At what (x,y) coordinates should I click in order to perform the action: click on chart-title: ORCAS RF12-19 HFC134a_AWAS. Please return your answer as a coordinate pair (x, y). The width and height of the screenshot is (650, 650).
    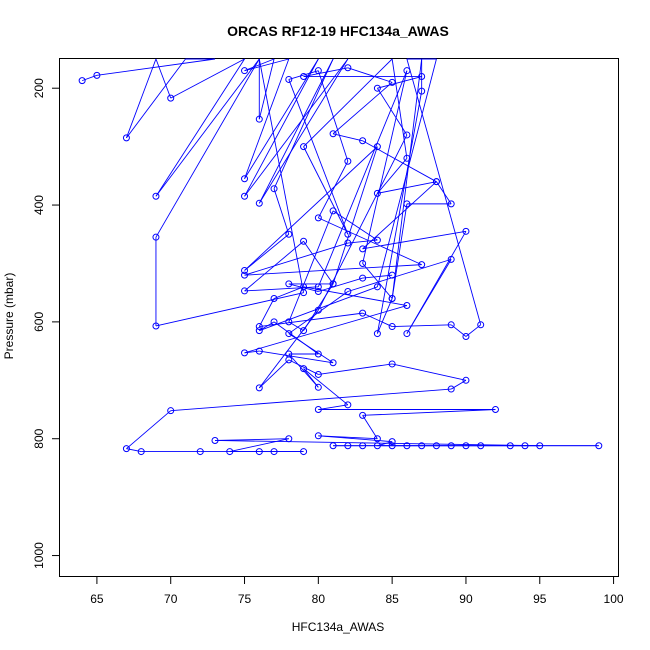
    Looking at the image, I should click on (338, 31).